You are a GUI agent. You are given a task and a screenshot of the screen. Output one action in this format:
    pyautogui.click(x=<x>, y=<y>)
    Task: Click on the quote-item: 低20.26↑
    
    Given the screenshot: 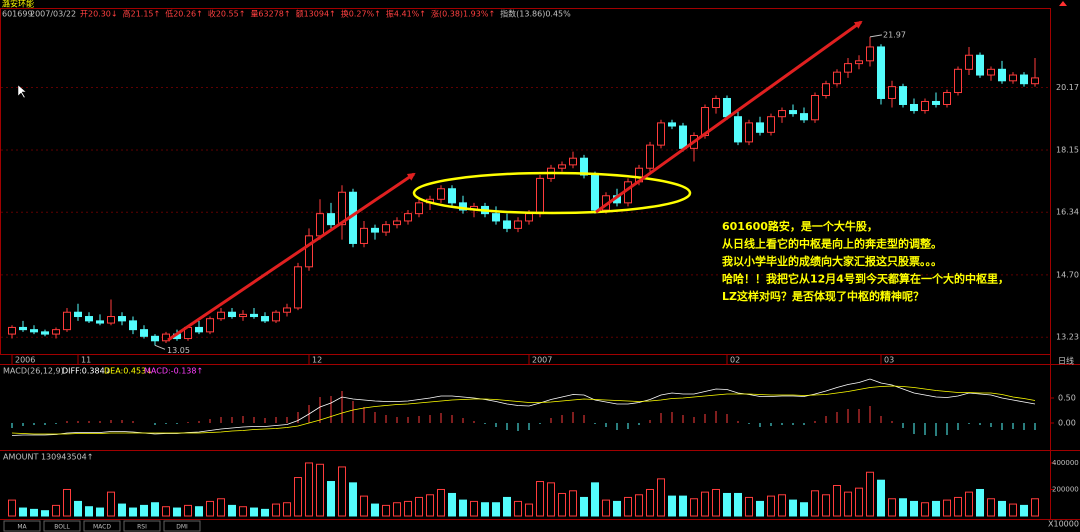 What is the action you would take?
    pyautogui.click(x=184, y=14)
    